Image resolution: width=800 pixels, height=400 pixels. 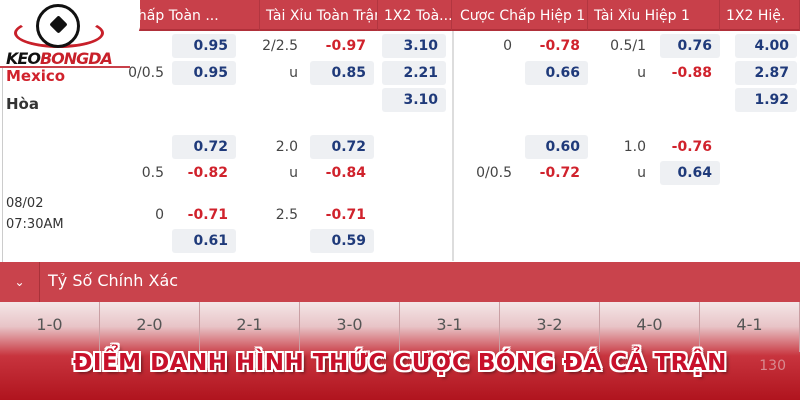 What do you see at coordinates (345, 173) in the screenshot?
I see `odds-cell: -0.84` at bounding box center [345, 173].